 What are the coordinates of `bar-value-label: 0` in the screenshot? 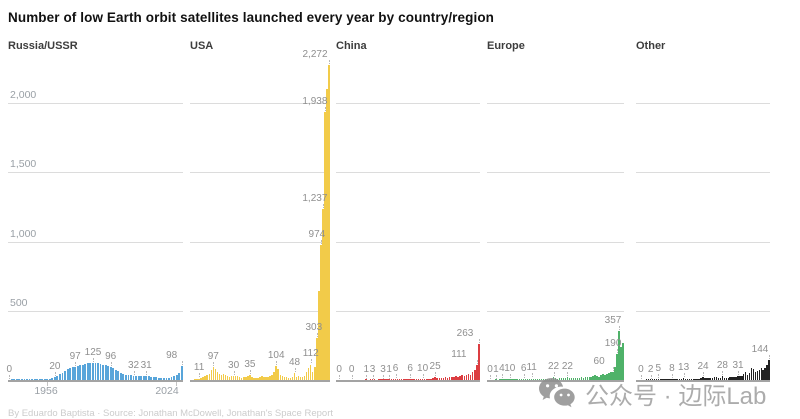 It's located at (339, 369).